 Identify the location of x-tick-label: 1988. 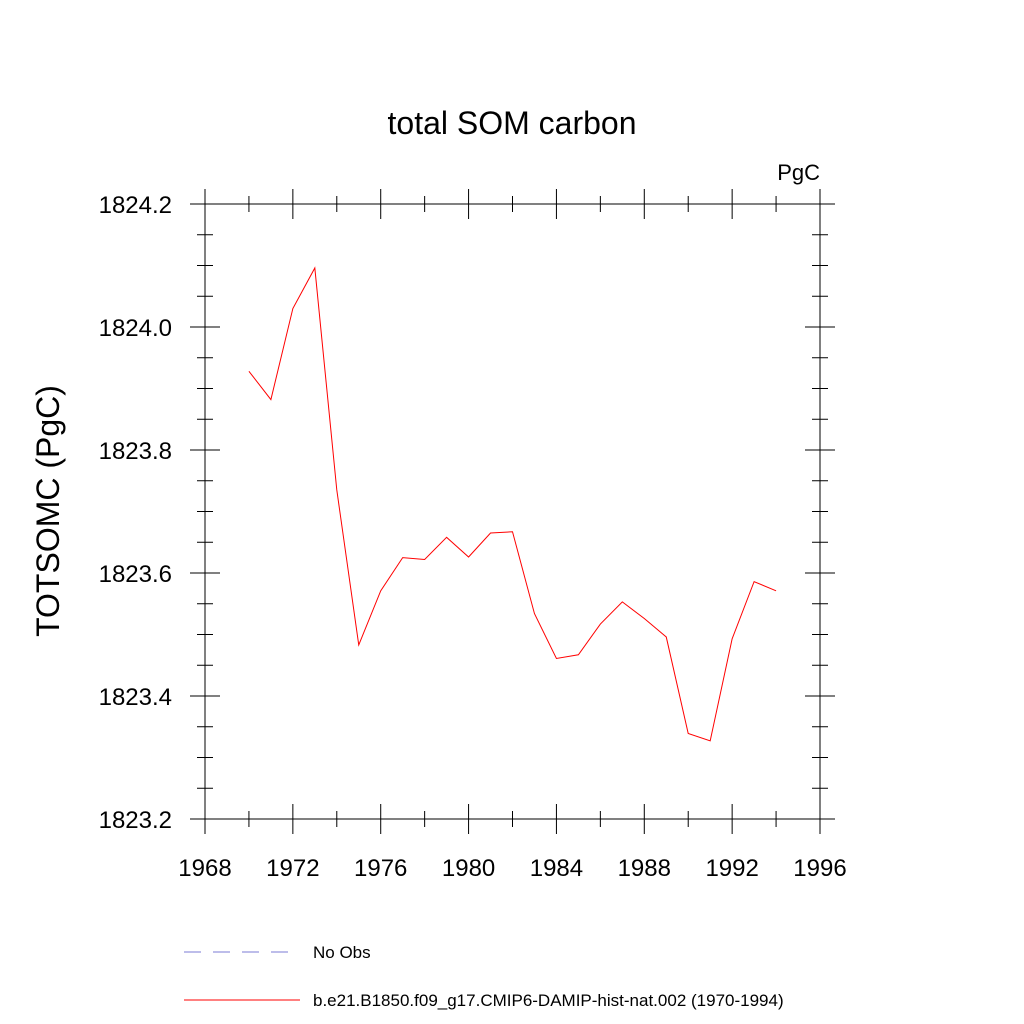
(644, 868).